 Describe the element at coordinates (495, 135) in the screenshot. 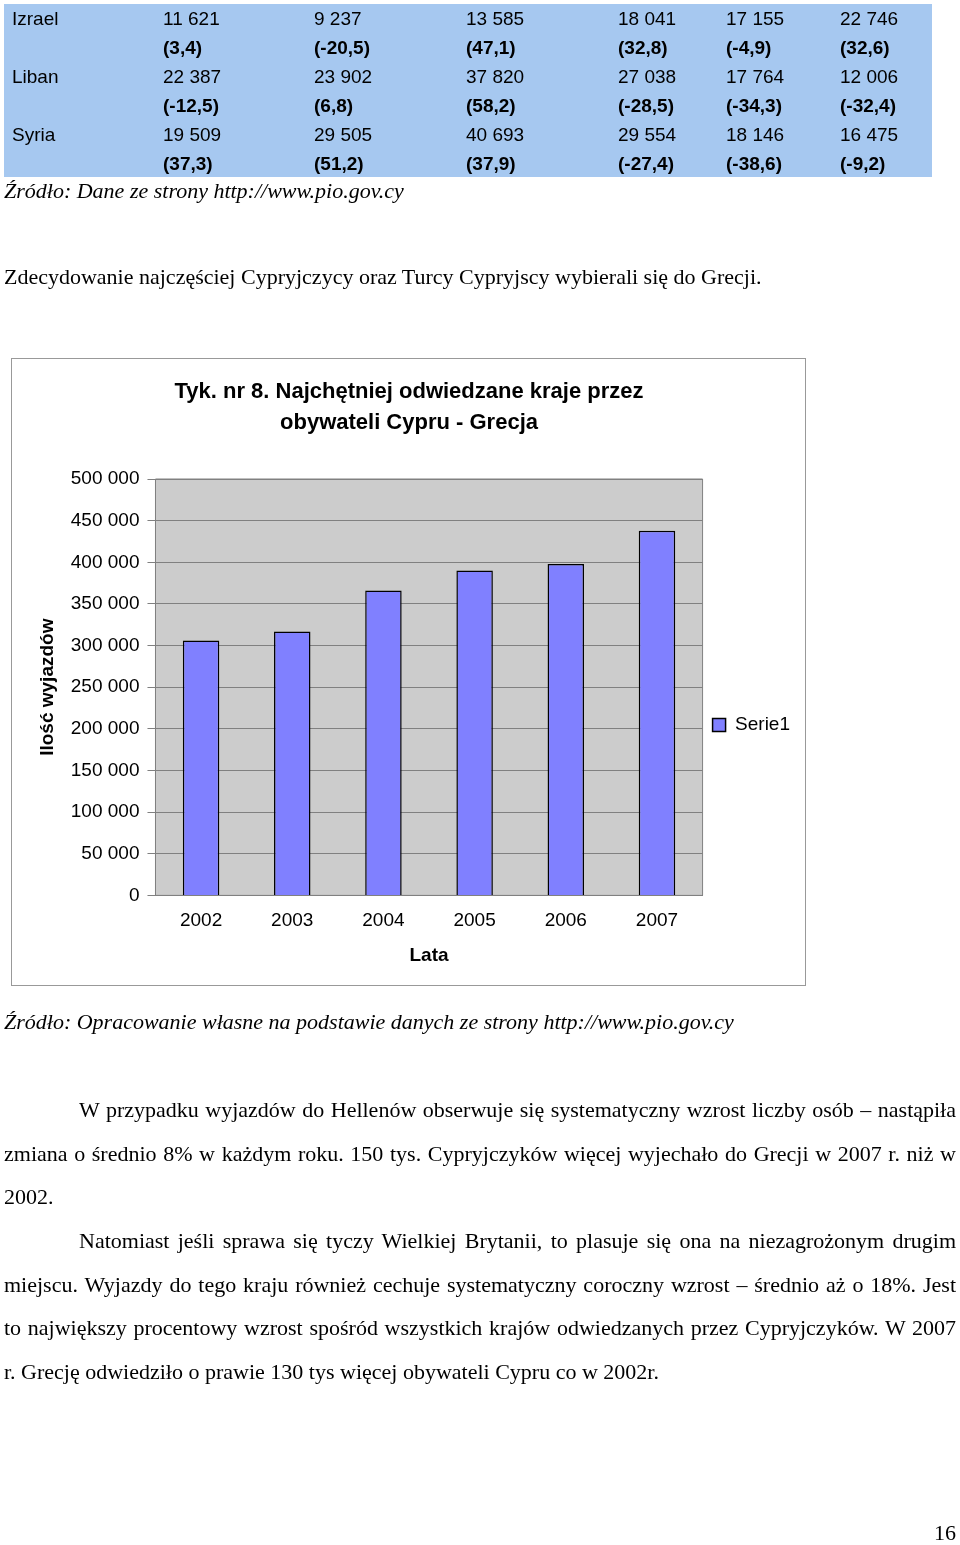

I see `text: 40 693` at that location.